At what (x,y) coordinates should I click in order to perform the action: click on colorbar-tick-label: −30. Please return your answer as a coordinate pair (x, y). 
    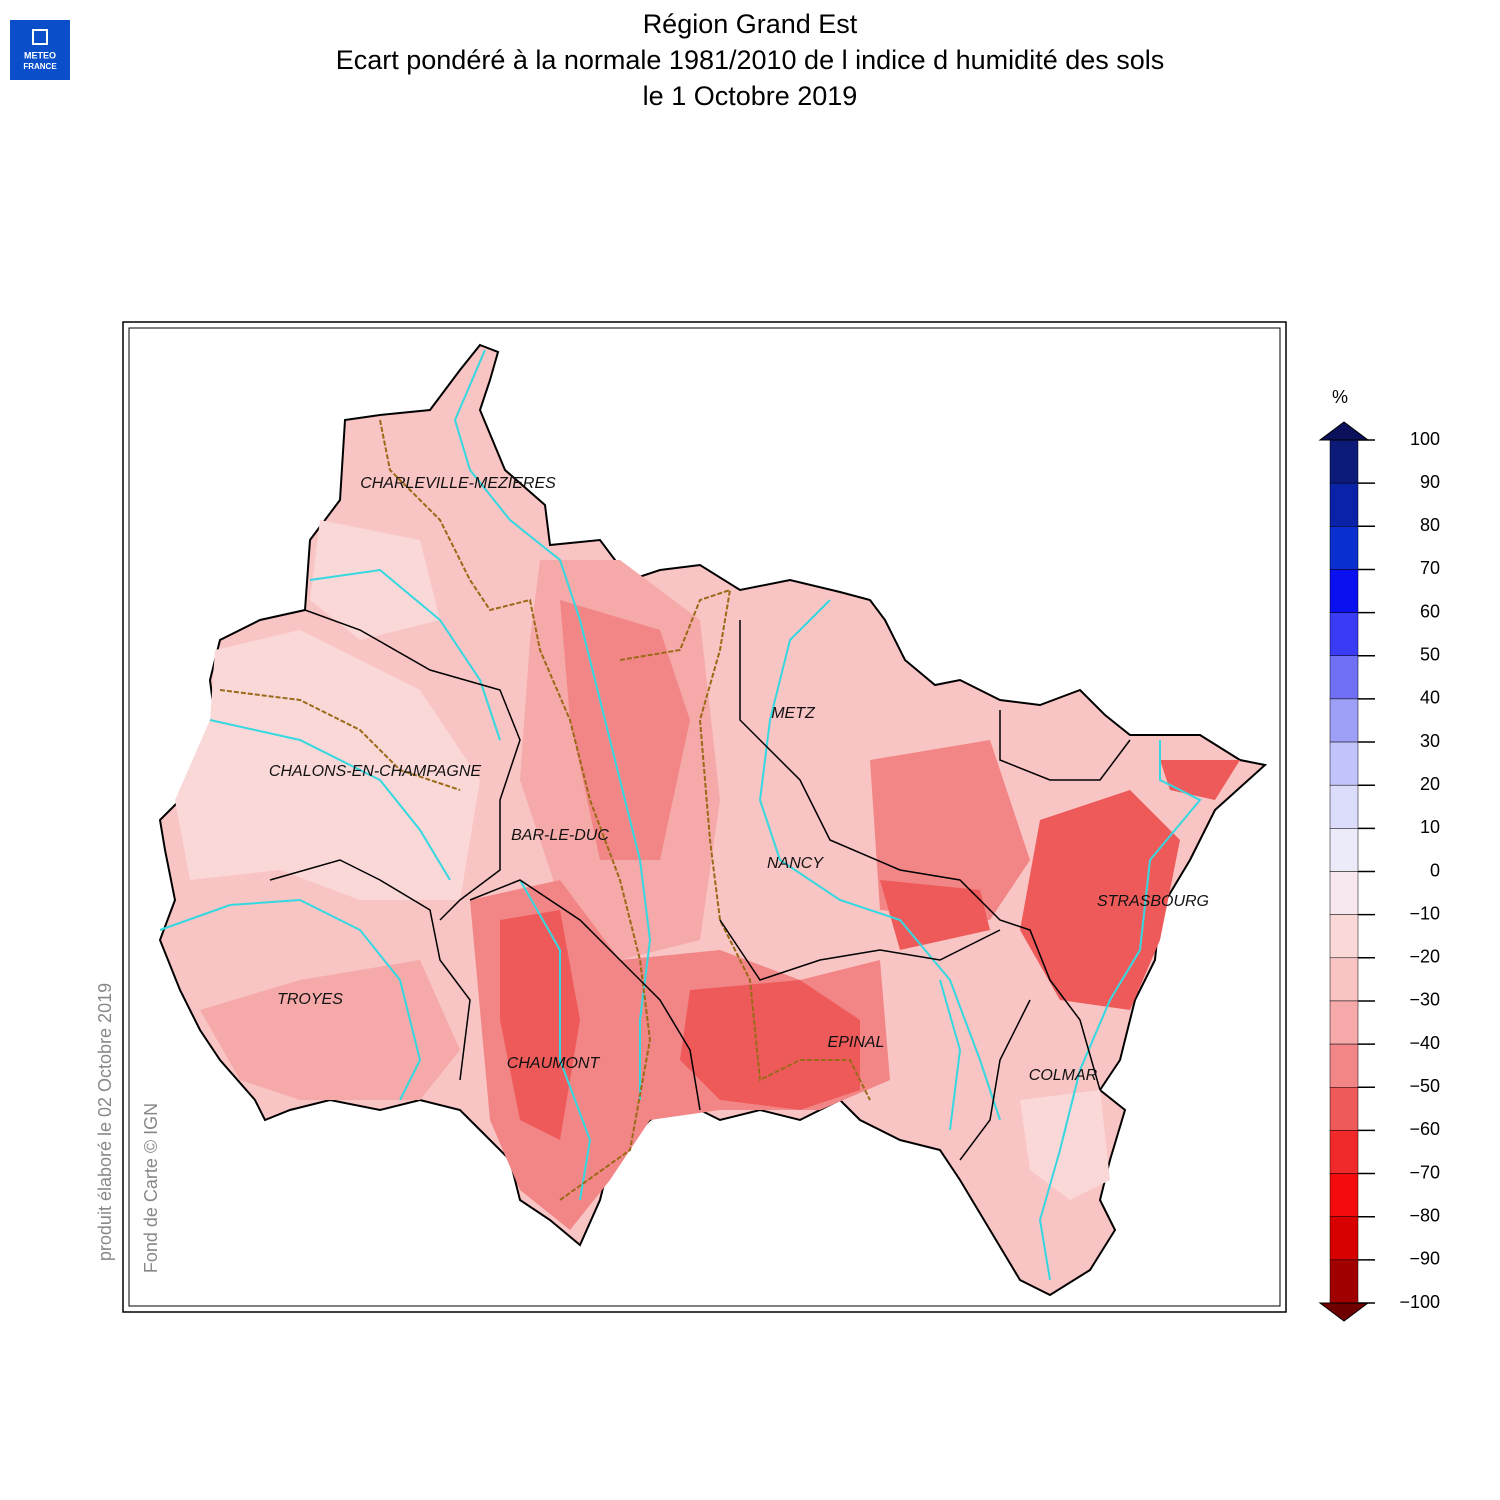
    Looking at the image, I should click on (1424, 1000).